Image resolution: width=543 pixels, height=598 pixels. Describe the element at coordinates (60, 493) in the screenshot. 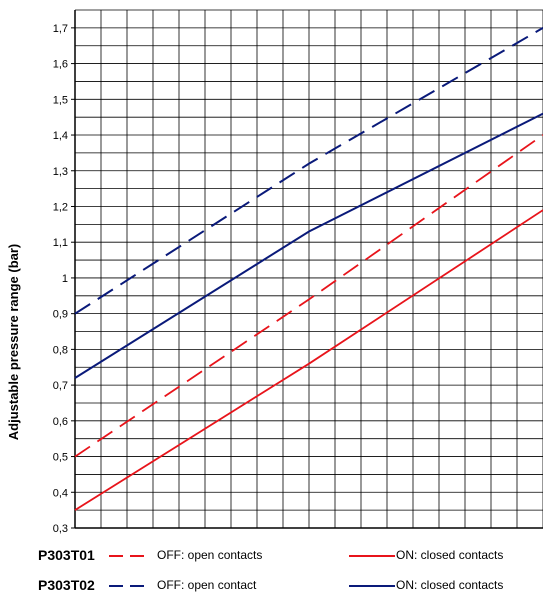

I see `y-tick-label: 0,4` at that location.